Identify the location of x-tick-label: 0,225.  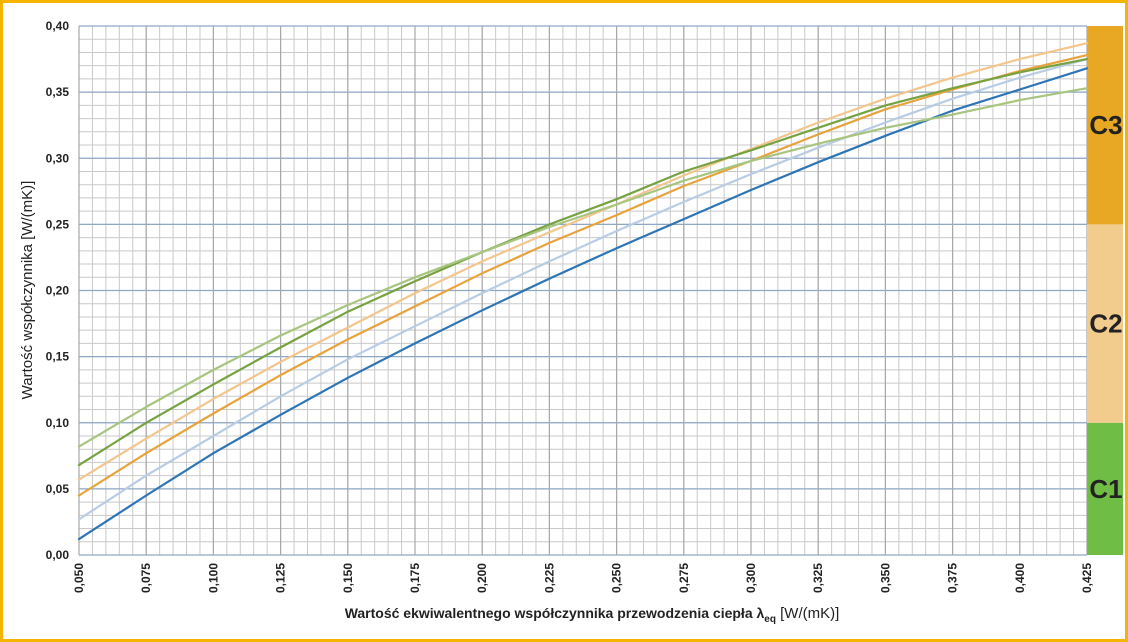
(549, 578).